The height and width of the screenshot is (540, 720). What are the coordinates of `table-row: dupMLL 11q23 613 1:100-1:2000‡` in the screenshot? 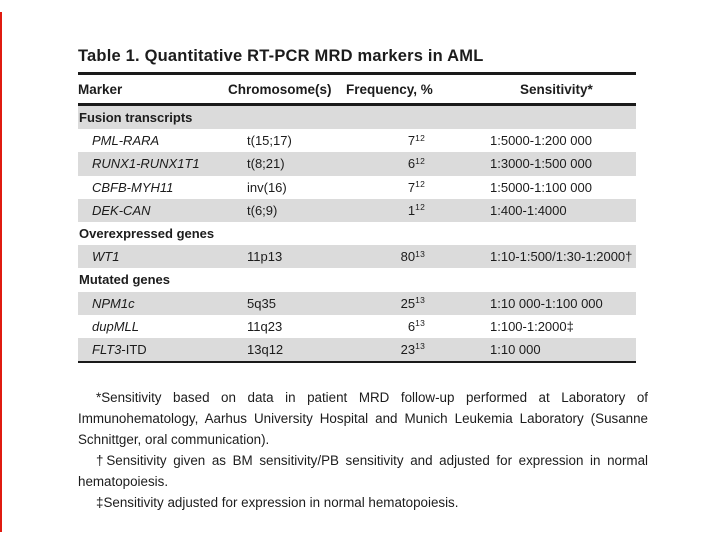 It's located at (357, 326).